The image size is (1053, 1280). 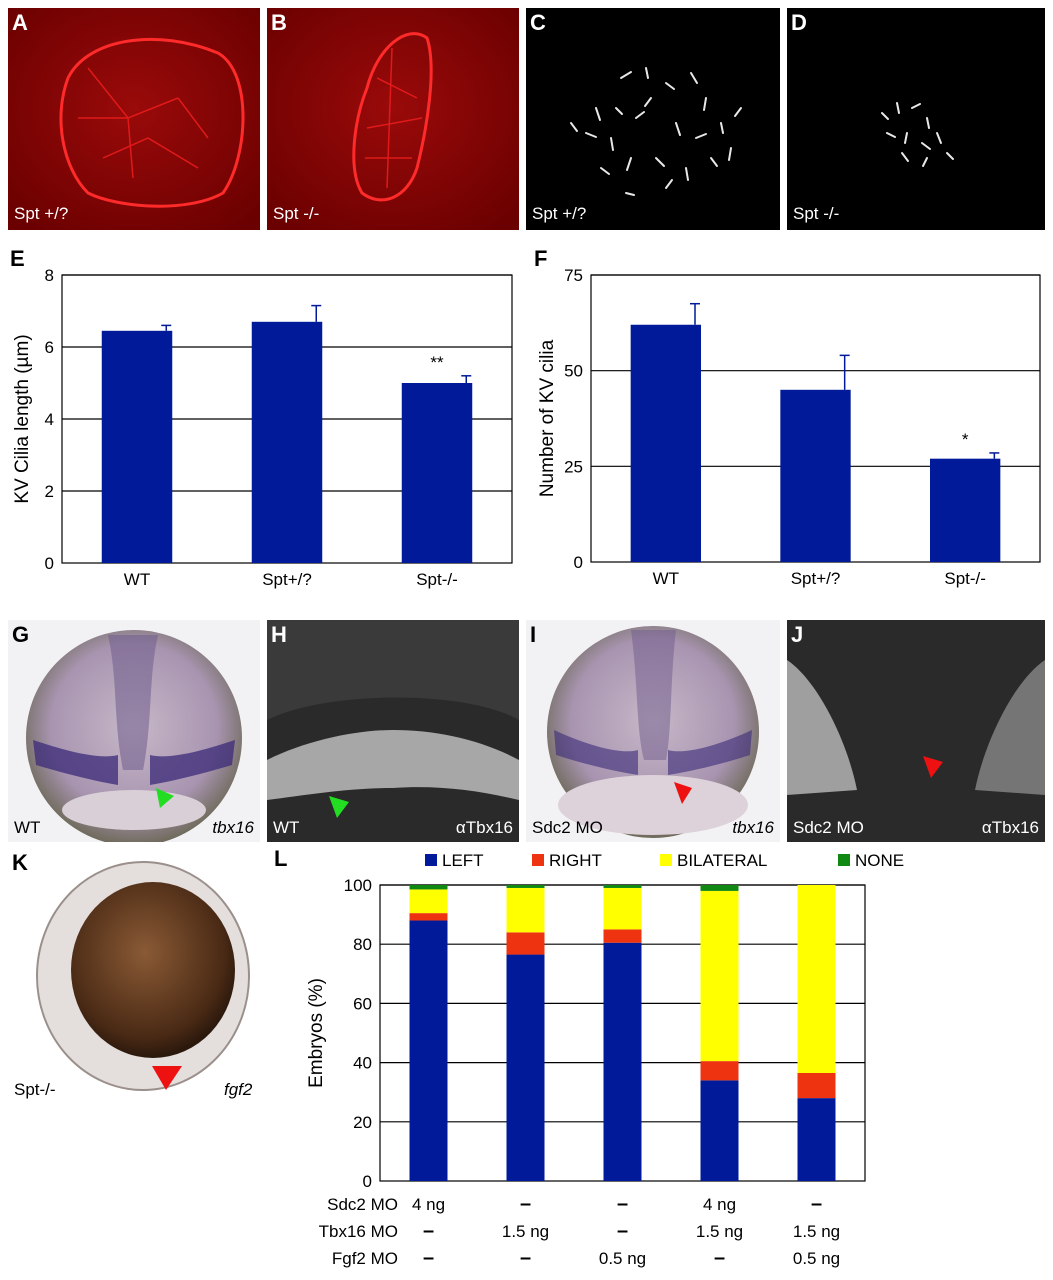 What do you see at coordinates (49, 275) in the screenshot?
I see `chart-e-y-tick-label: 8` at bounding box center [49, 275].